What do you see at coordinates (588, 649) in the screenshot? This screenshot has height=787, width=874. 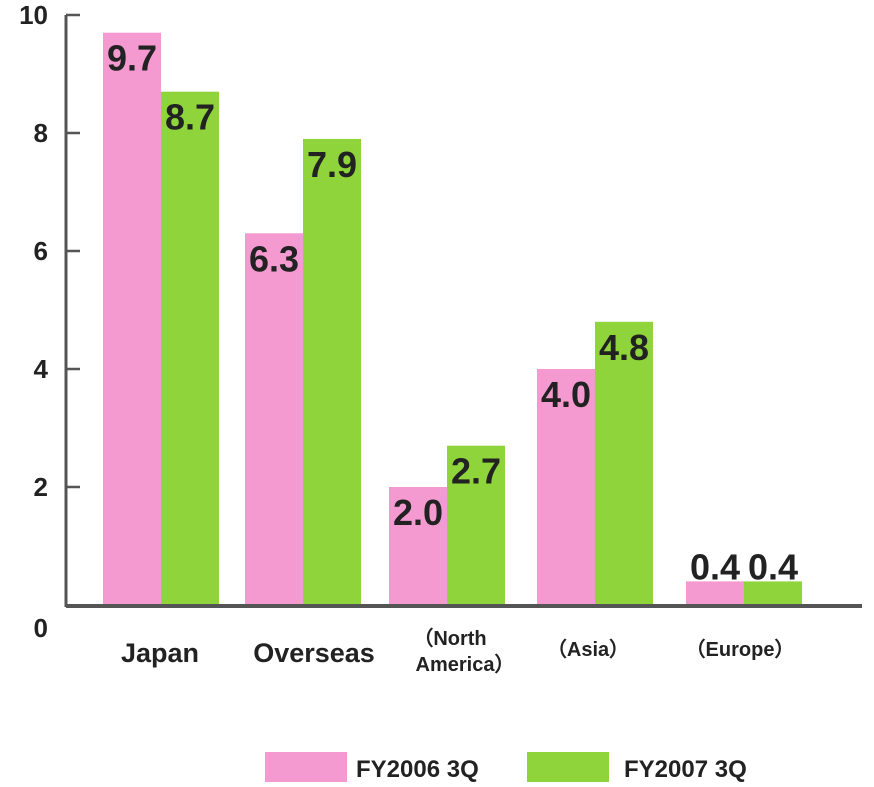 I see `x-tick-label: （Asia）` at bounding box center [588, 649].